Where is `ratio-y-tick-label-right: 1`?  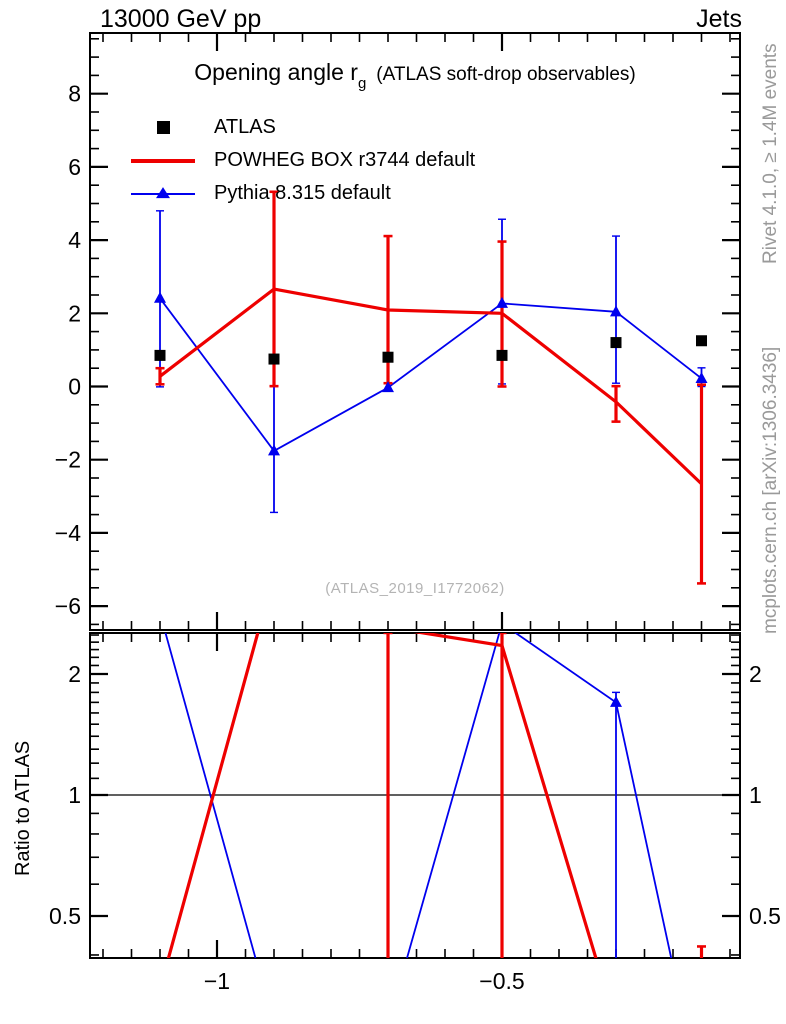 ratio-y-tick-label-right: 1 is located at coordinates (755, 795).